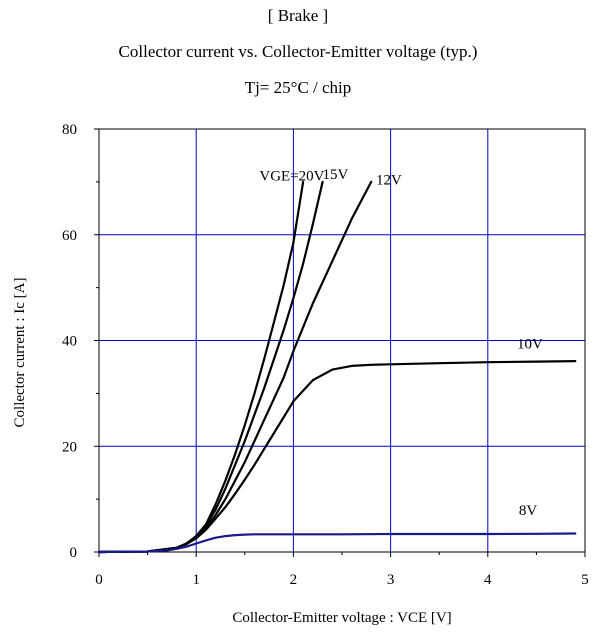  Describe the element at coordinates (74, 553) in the screenshot. I see `y-tick-label: 0` at that location.